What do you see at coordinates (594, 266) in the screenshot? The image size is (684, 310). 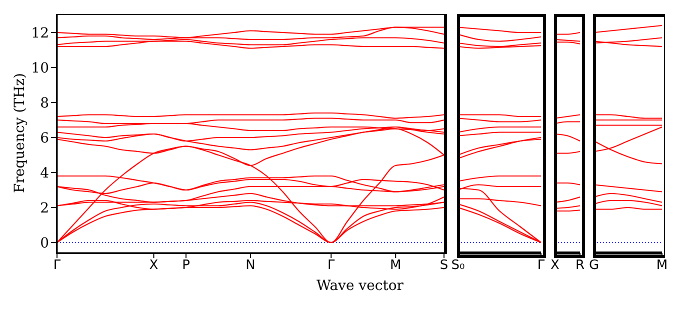 I see `x-tick-label: G` at bounding box center [594, 266].